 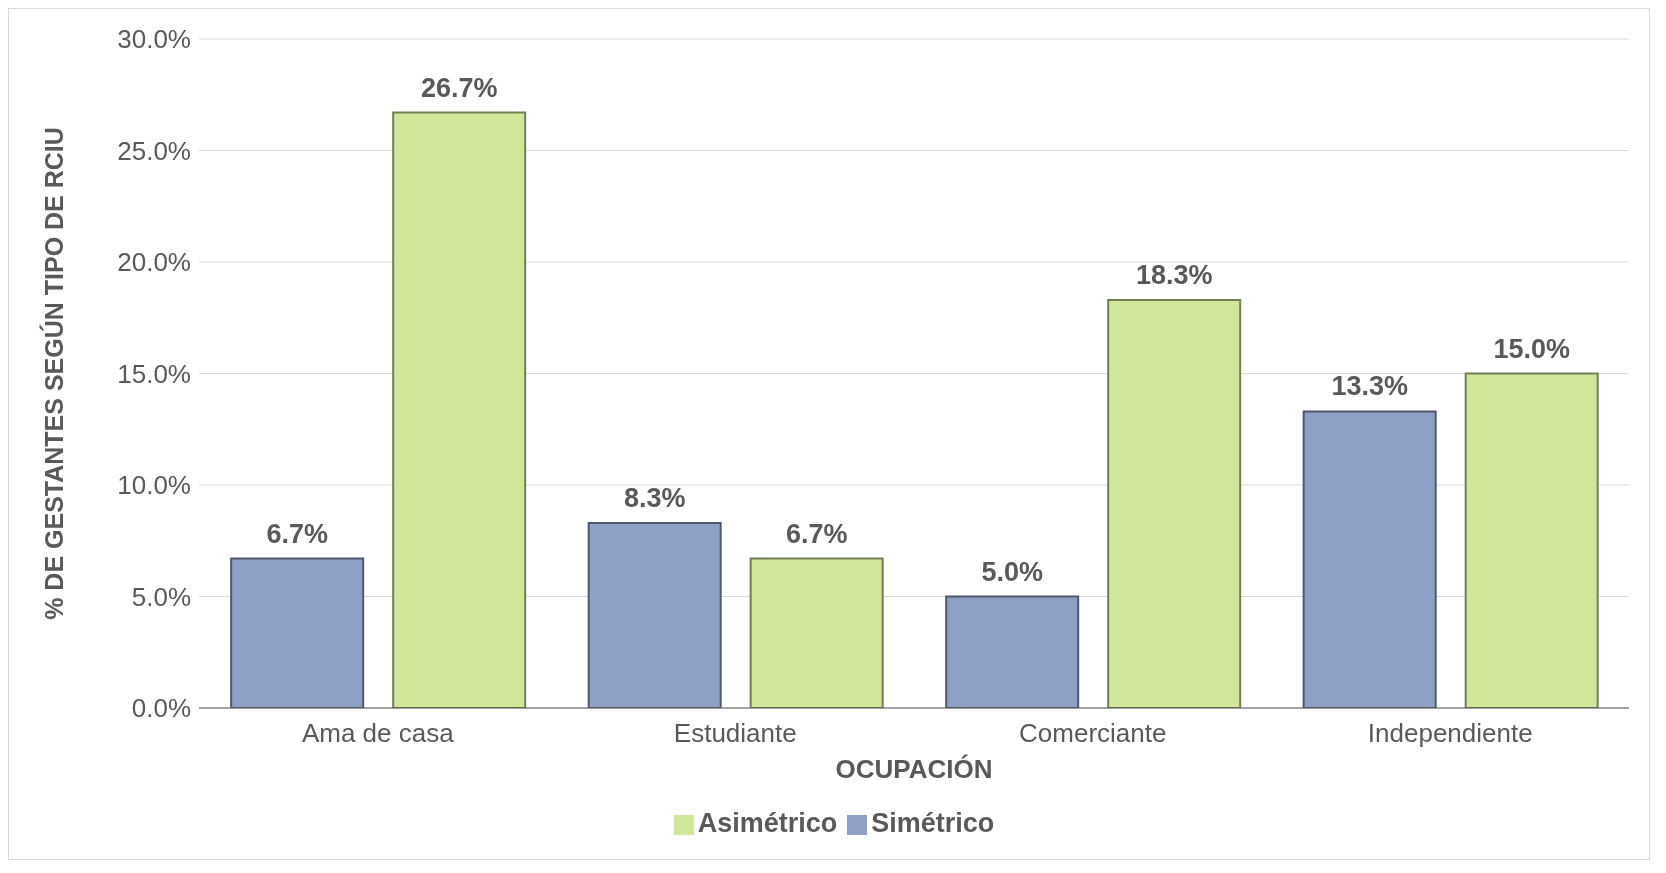 I want to click on data-label: 8.3%, so click(x=654, y=497).